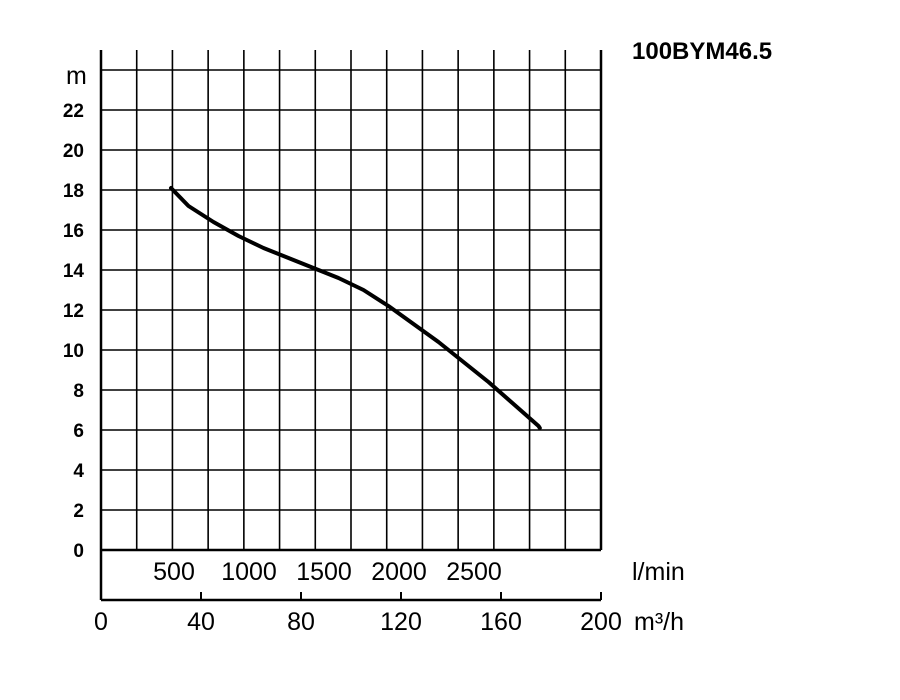 This screenshot has width=900, height=700. Describe the element at coordinates (78, 551) in the screenshot. I see `y-tick-label: 0` at that location.